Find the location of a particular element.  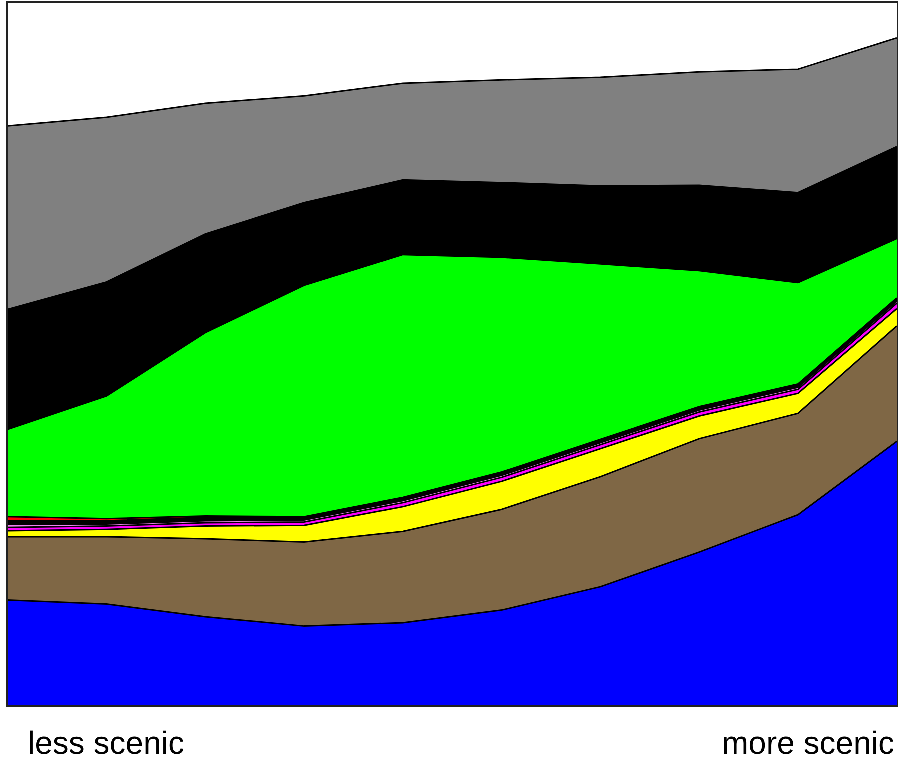

text: less scenic is located at coordinates (106, 743).